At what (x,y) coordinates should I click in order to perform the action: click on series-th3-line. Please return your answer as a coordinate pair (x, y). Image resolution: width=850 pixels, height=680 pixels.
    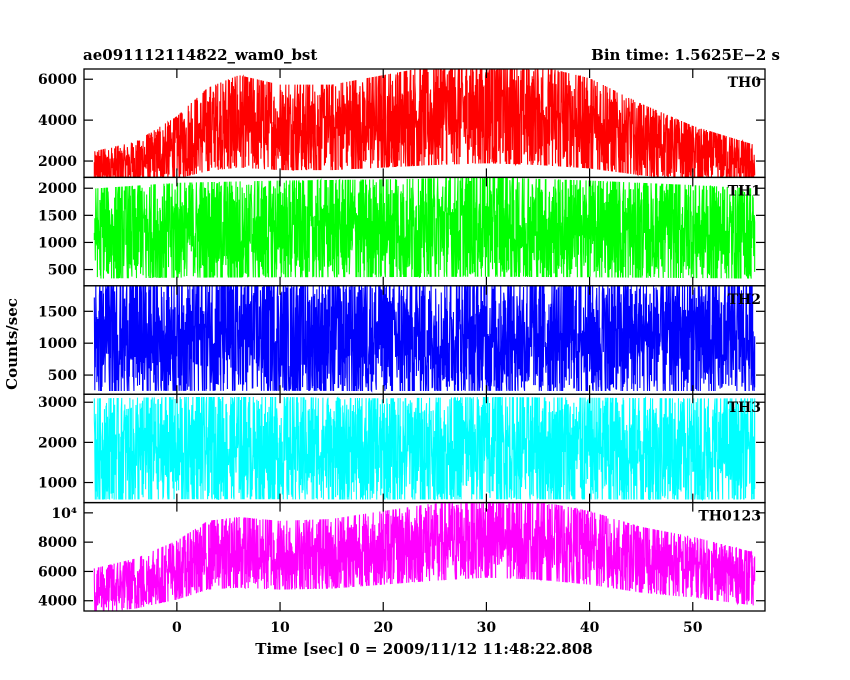
    Looking at the image, I should click on (424, 448).